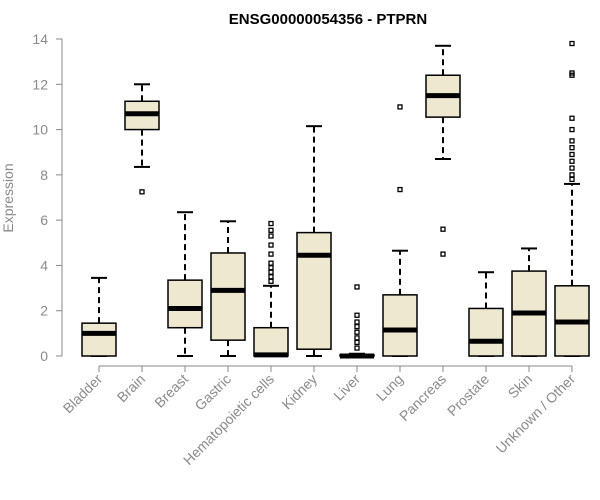 The width and height of the screenshot is (600, 500). Describe the element at coordinates (346, 387) in the screenshot. I see `x-tick-label: Liver` at that location.